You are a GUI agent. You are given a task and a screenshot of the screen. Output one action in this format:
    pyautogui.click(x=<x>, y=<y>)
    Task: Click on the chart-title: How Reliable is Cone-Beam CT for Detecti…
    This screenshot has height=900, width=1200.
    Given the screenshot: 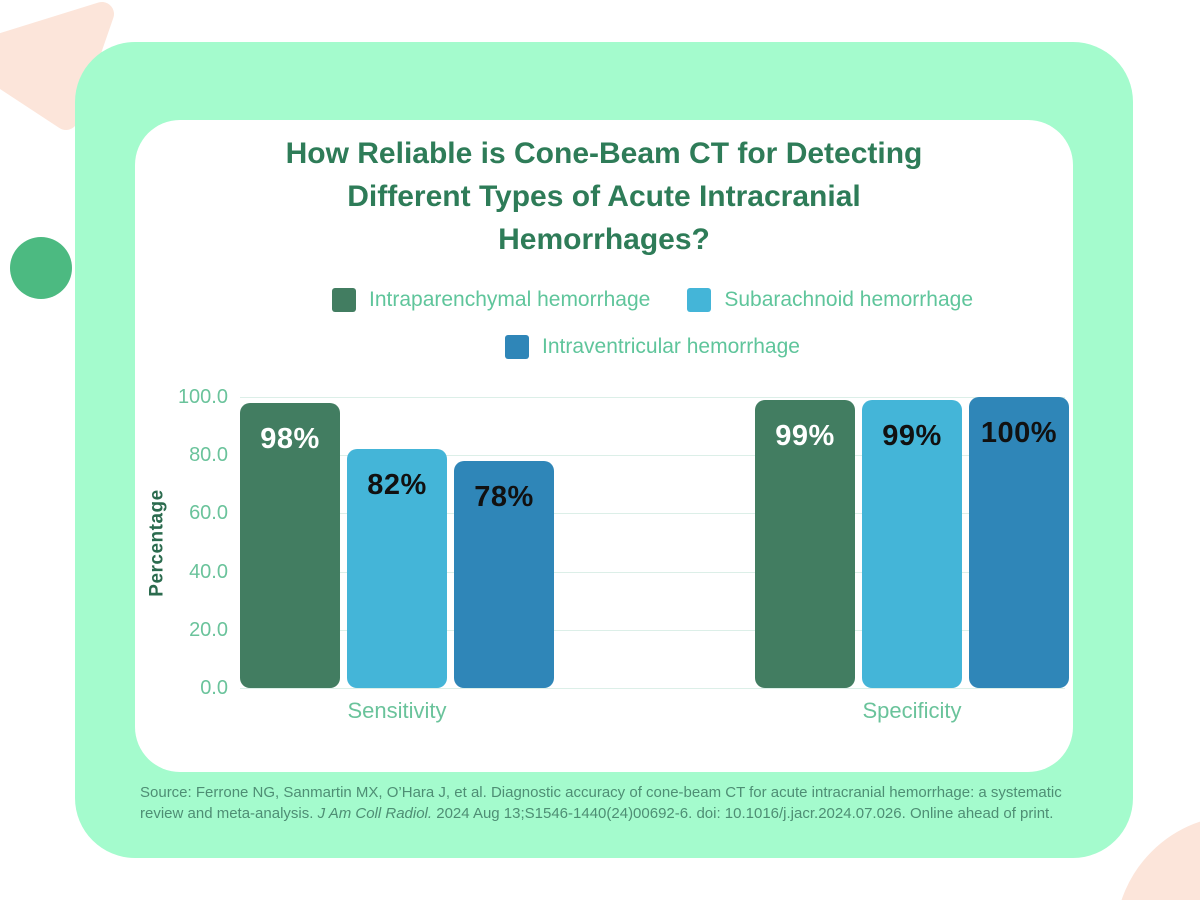 What is the action you would take?
    pyautogui.click(x=604, y=196)
    